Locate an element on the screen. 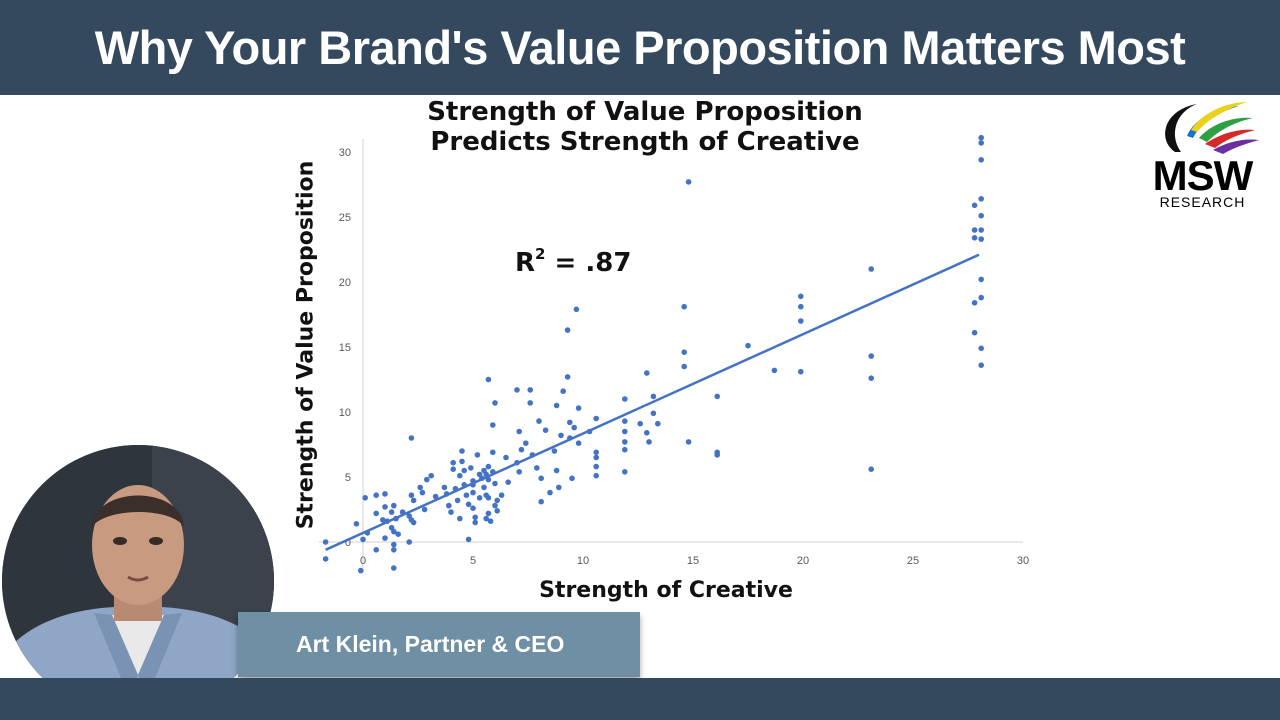 The width and height of the screenshot is (1280, 720). y-tick-label: 30 is located at coordinates (345, 153).